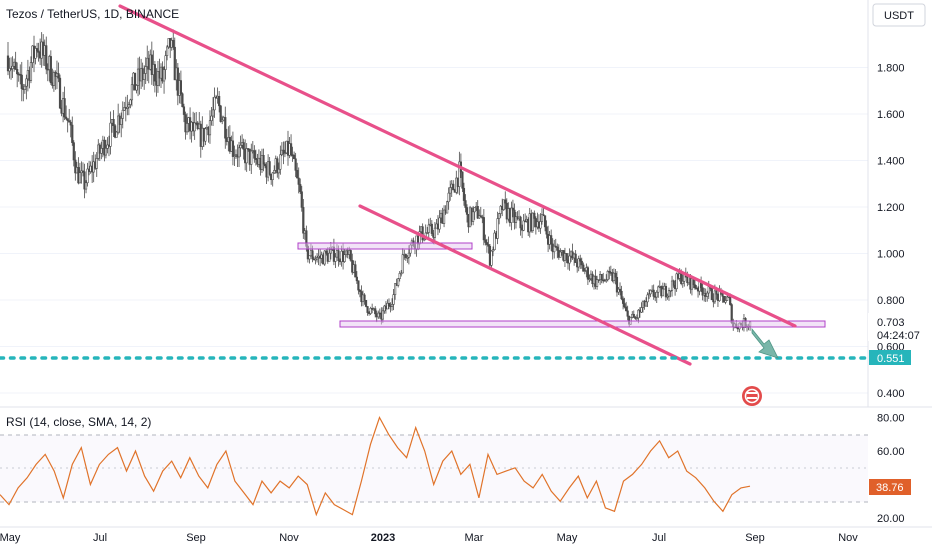 The image size is (932, 550). Describe the element at coordinates (100, 538) in the screenshot. I see `time-tick-label: Jul` at that location.